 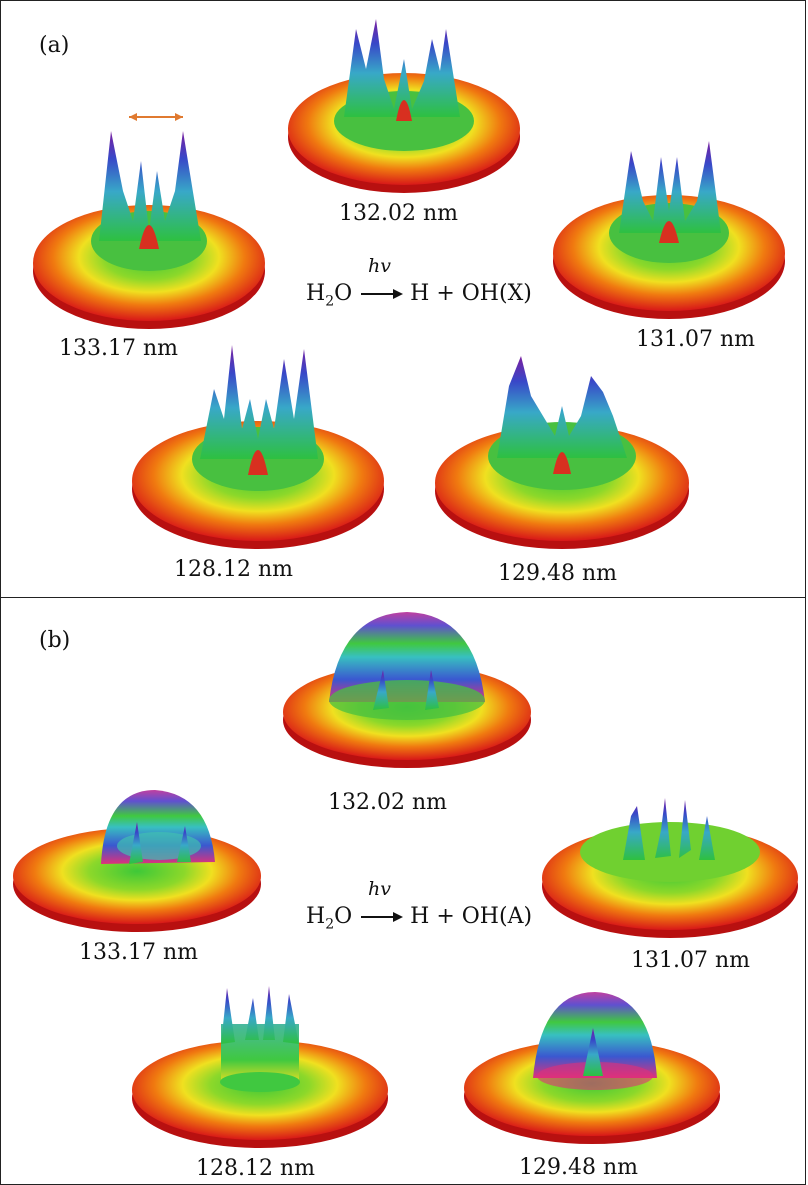 What do you see at coordinates (258, 447) in the screenshot?
I see `distribution-plot-128-a` at bounding box center [258, 447].